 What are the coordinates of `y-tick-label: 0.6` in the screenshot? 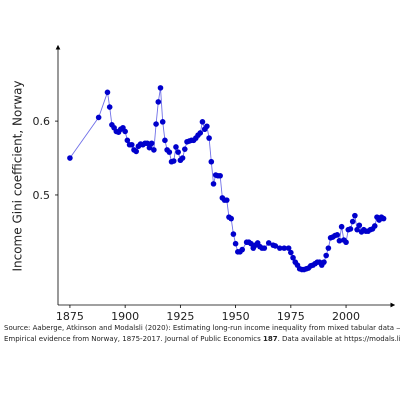 It's located at (42, 121).